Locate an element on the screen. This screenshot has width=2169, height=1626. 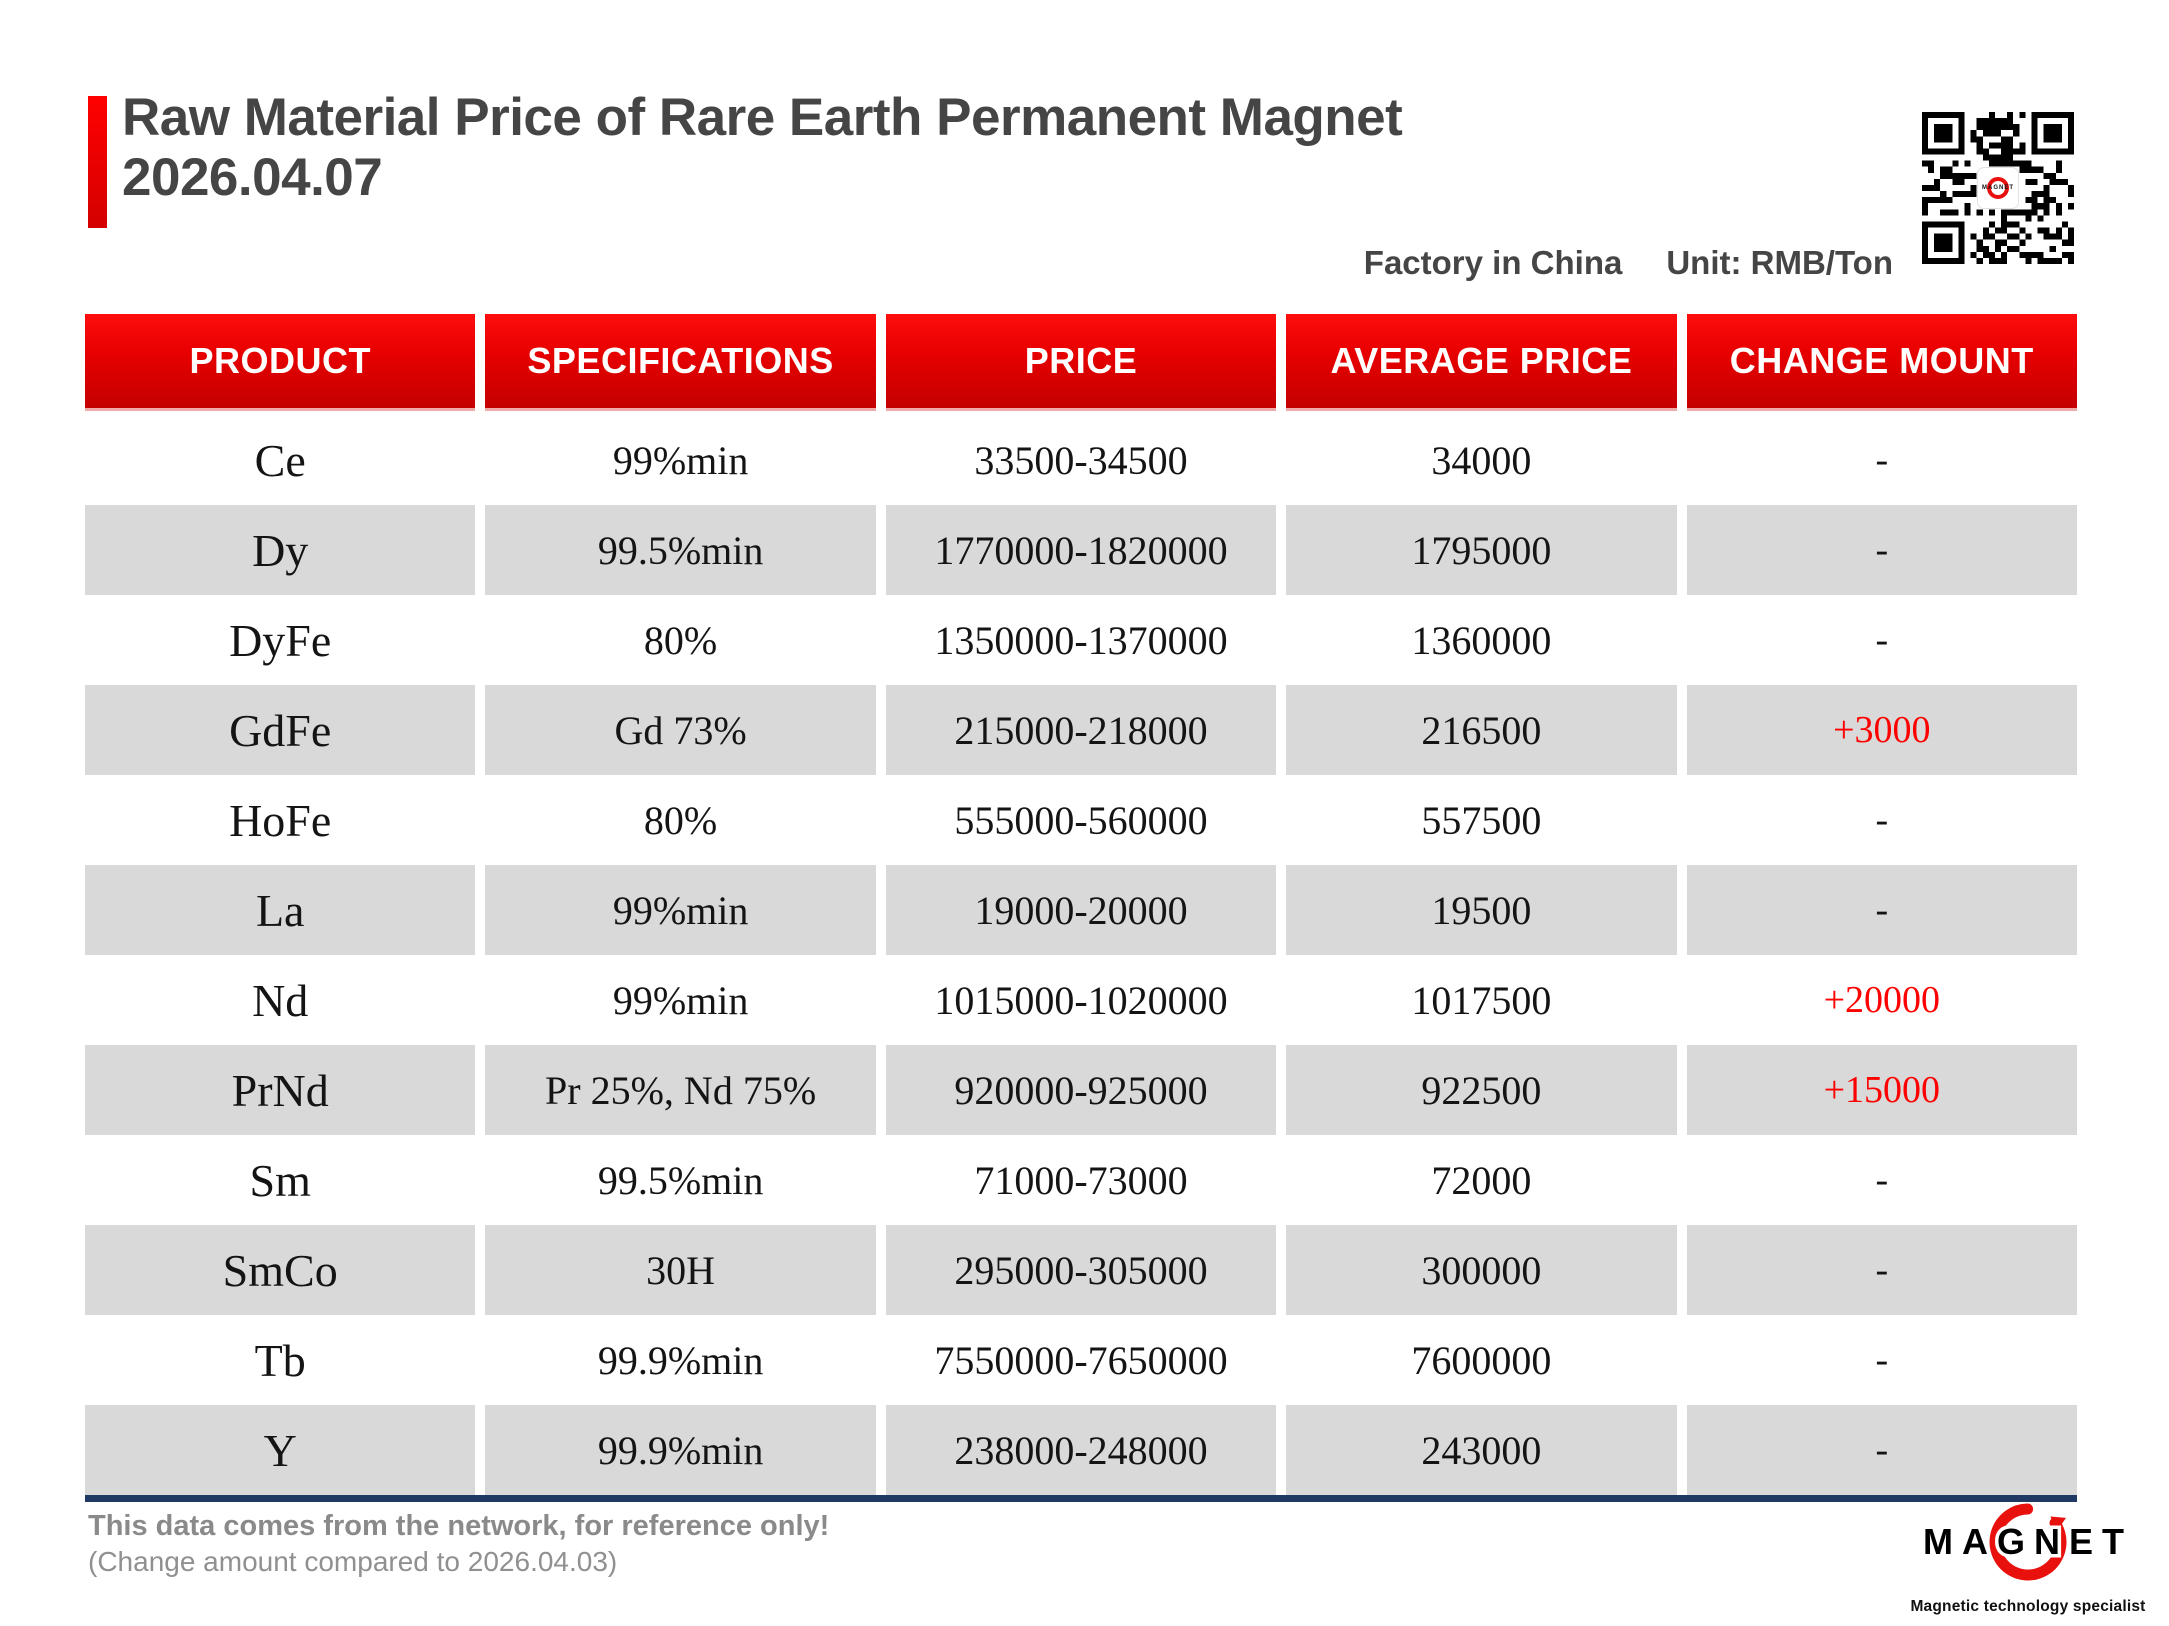
table-row: DyFe 80% 1350000-1370000 1360000 - is located at coordinates (1081, 640).